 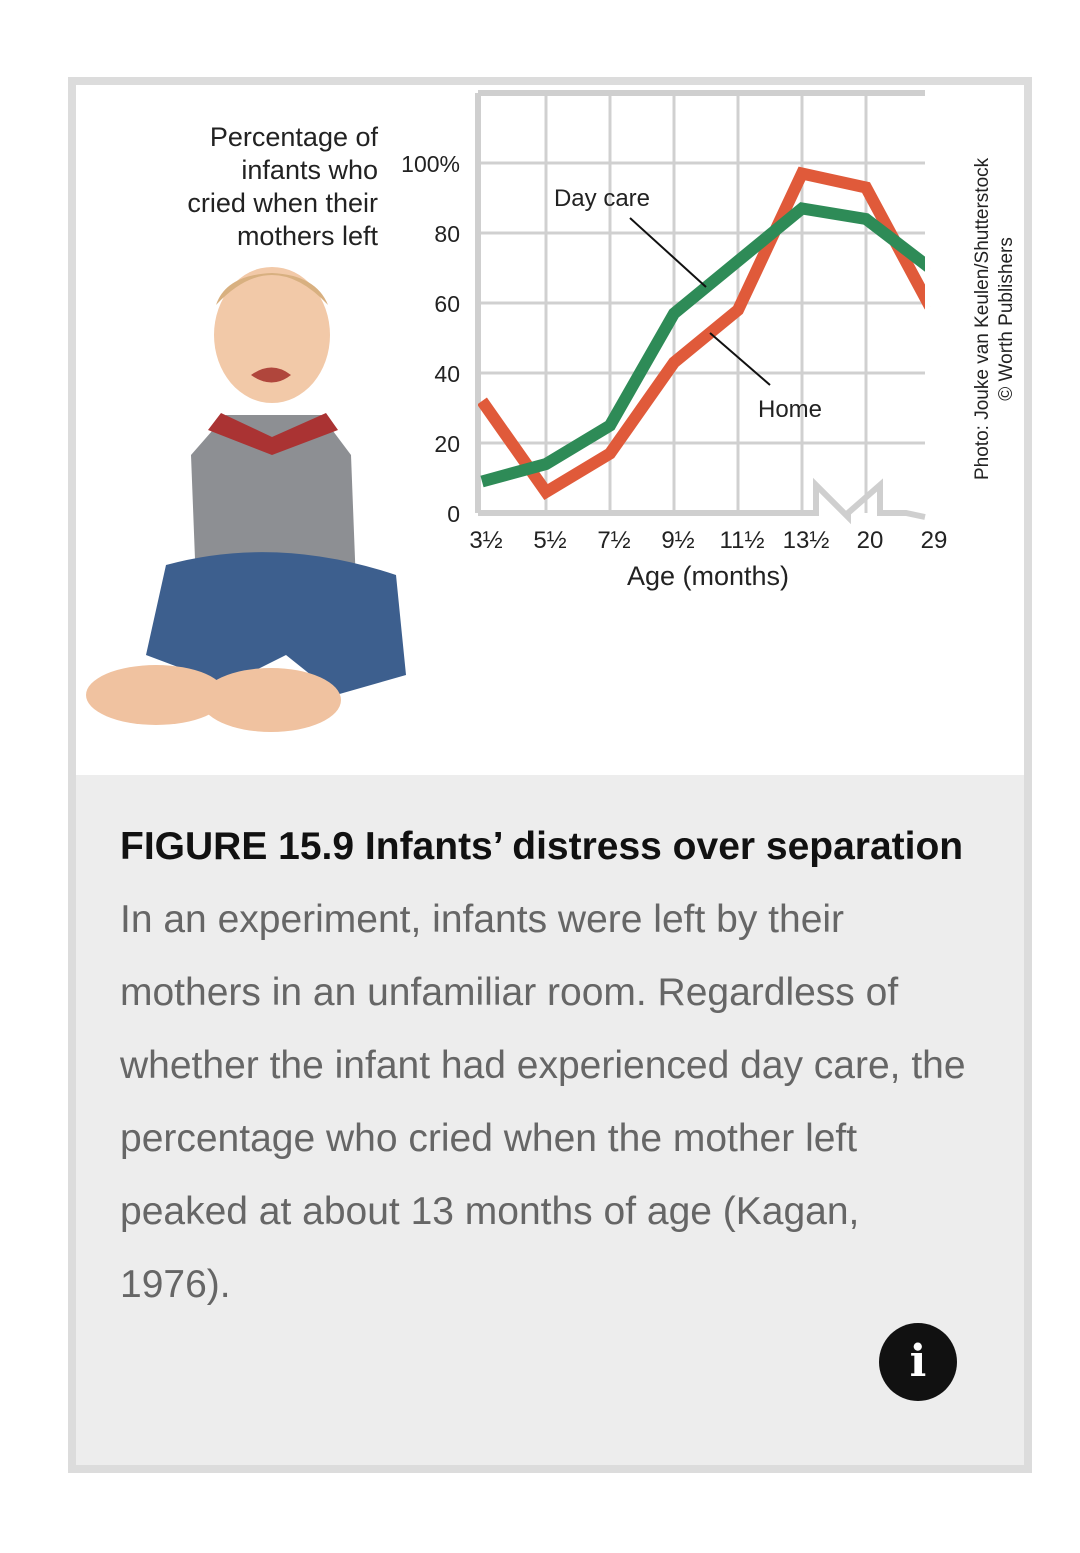 I want to click on series-line-home, so click(x=701, y=333).